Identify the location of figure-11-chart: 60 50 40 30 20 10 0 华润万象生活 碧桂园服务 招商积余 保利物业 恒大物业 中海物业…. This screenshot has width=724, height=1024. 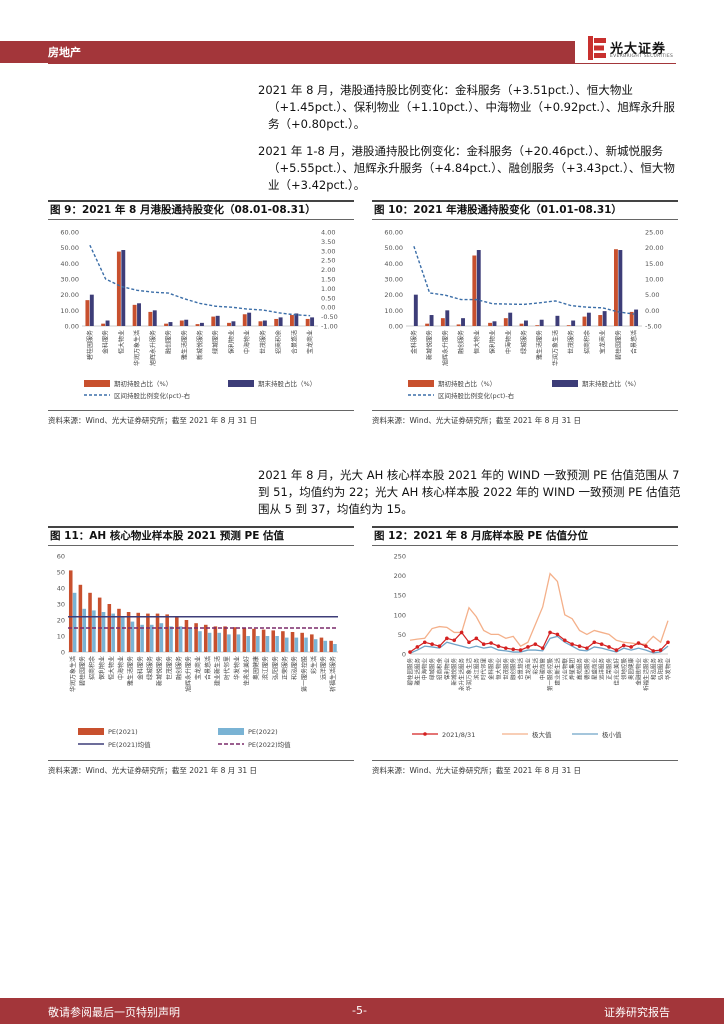
(197, 651).